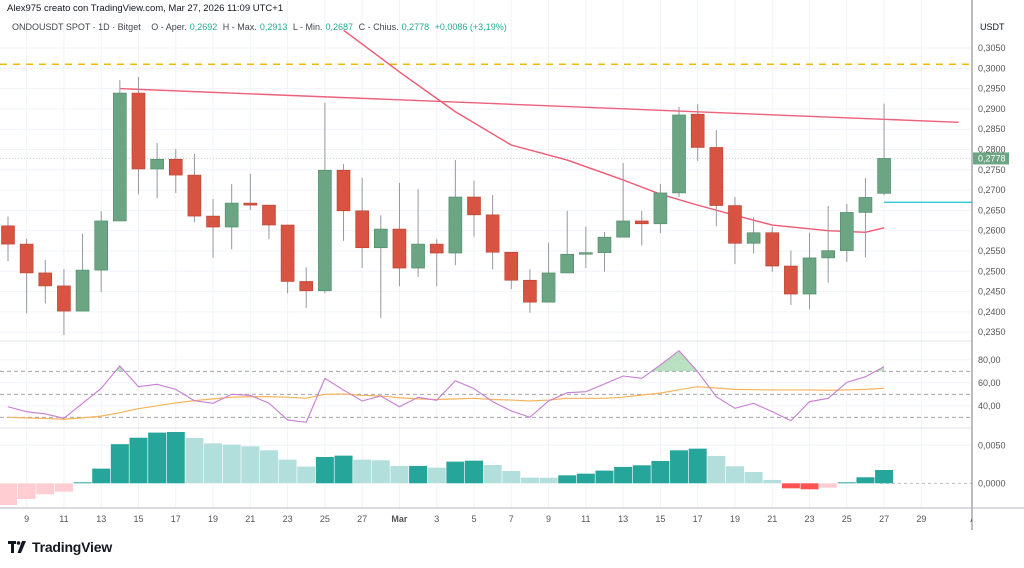  Describe the element at coordinates (992, 109) in the screenshot. I see `price-tick-label: 0,2900` at that location.